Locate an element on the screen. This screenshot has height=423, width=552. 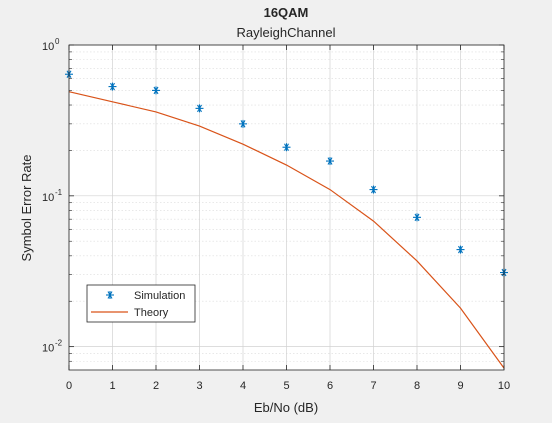
legend-box is located at coordinates (141, 303).